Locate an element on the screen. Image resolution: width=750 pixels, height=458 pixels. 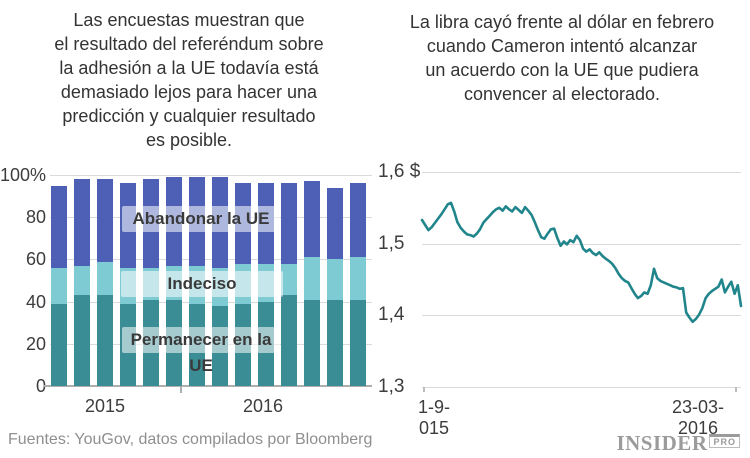
y-axis-label: 20 is located at coordinates (35, 344).